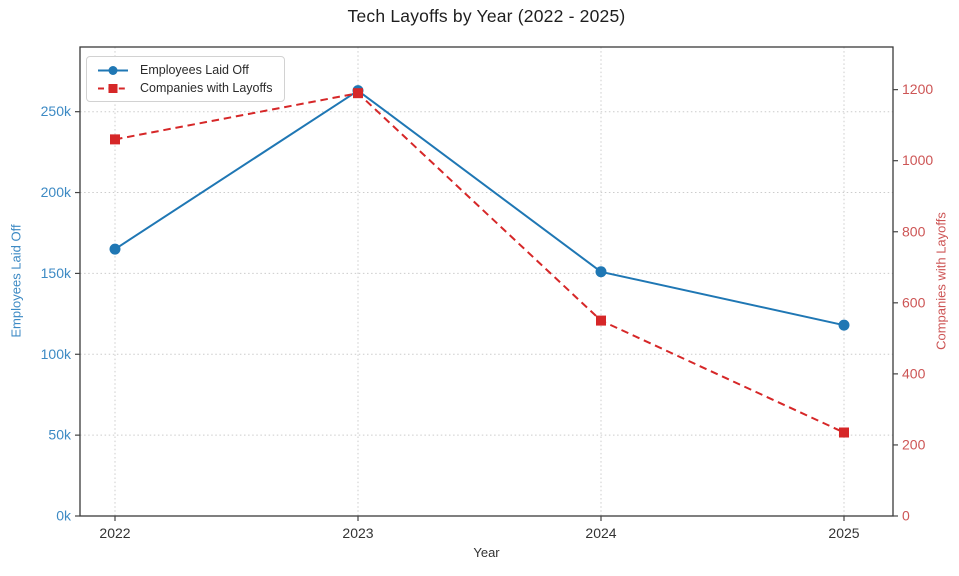 The width and height of the screenshot is (959, 576). Describe the element at coordinates (194, 70) in the screenshot. I see `legend-label-employees: Employees Laid Off` at that location.